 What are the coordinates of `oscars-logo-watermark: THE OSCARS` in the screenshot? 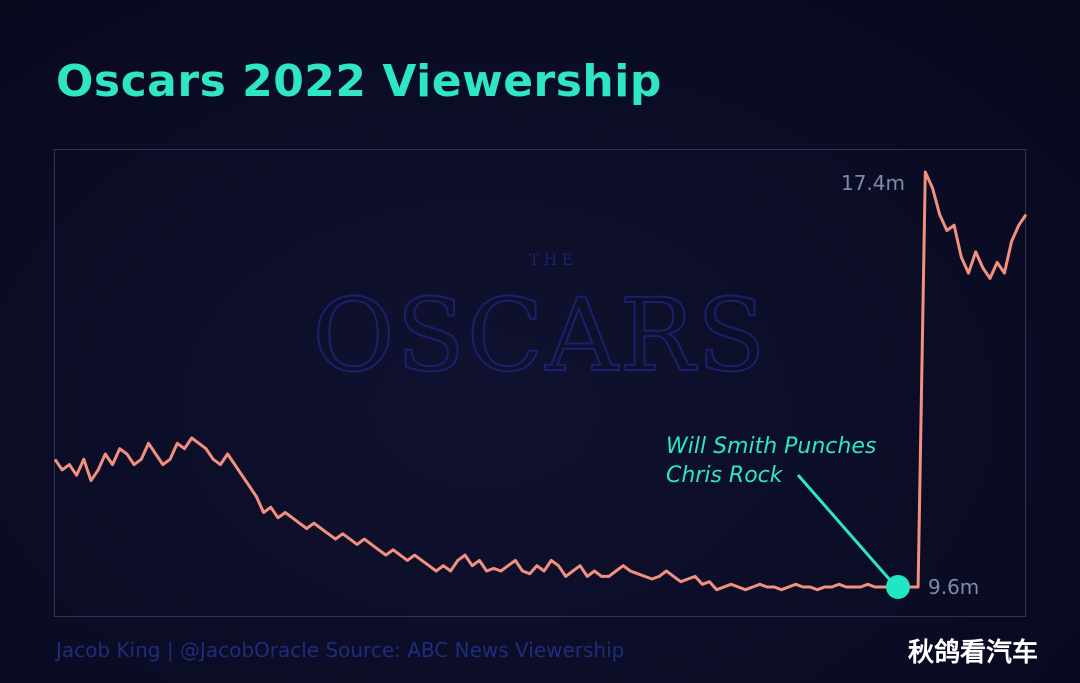 It's located at (539, 322).